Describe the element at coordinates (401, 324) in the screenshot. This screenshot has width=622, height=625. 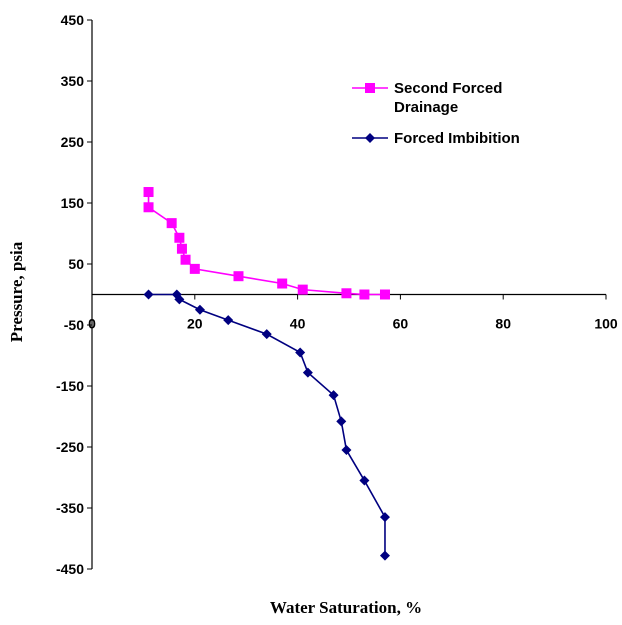
I see `x-tick-label: 60` at that location.